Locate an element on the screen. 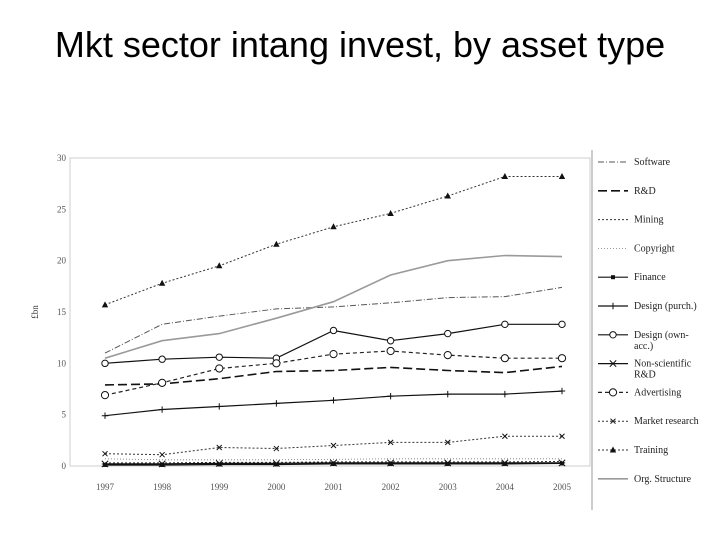 This screenshot has height=540, width=720. x-tick-label: 2000 is located at coordinates (276, 487).